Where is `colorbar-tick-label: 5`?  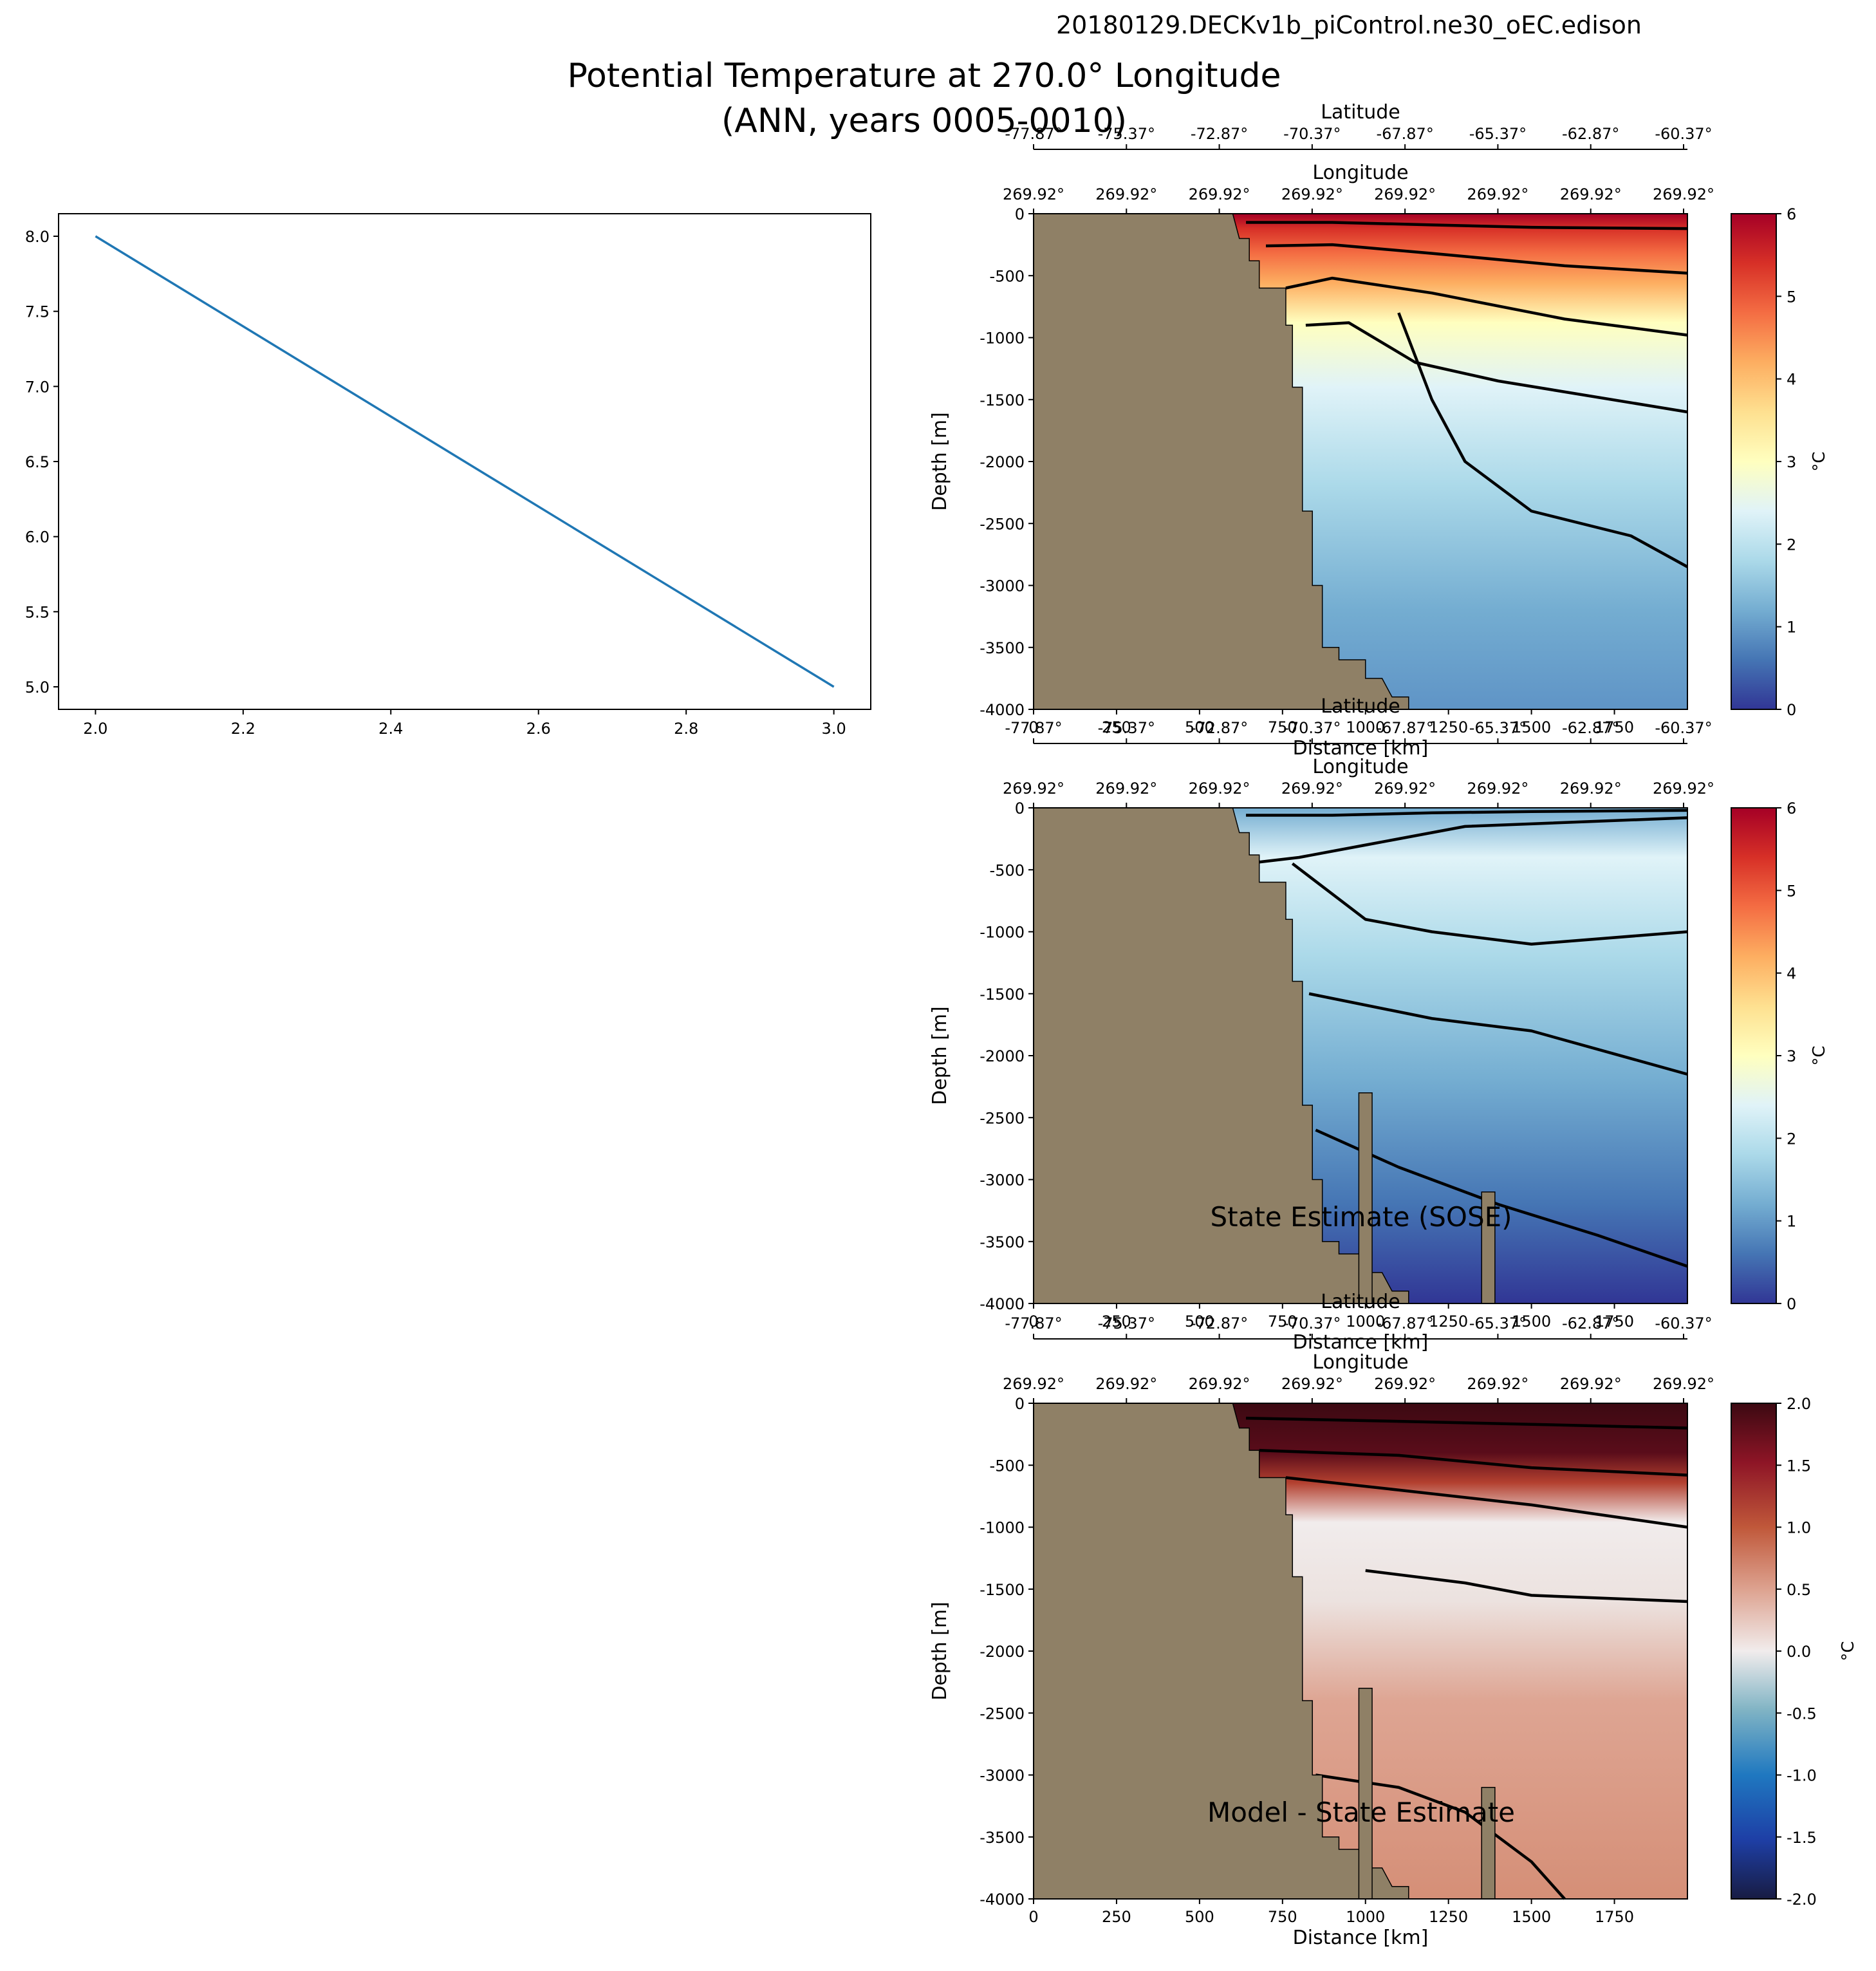
colorbar-tick-label: 5 is located at coordinates (1792, 891).